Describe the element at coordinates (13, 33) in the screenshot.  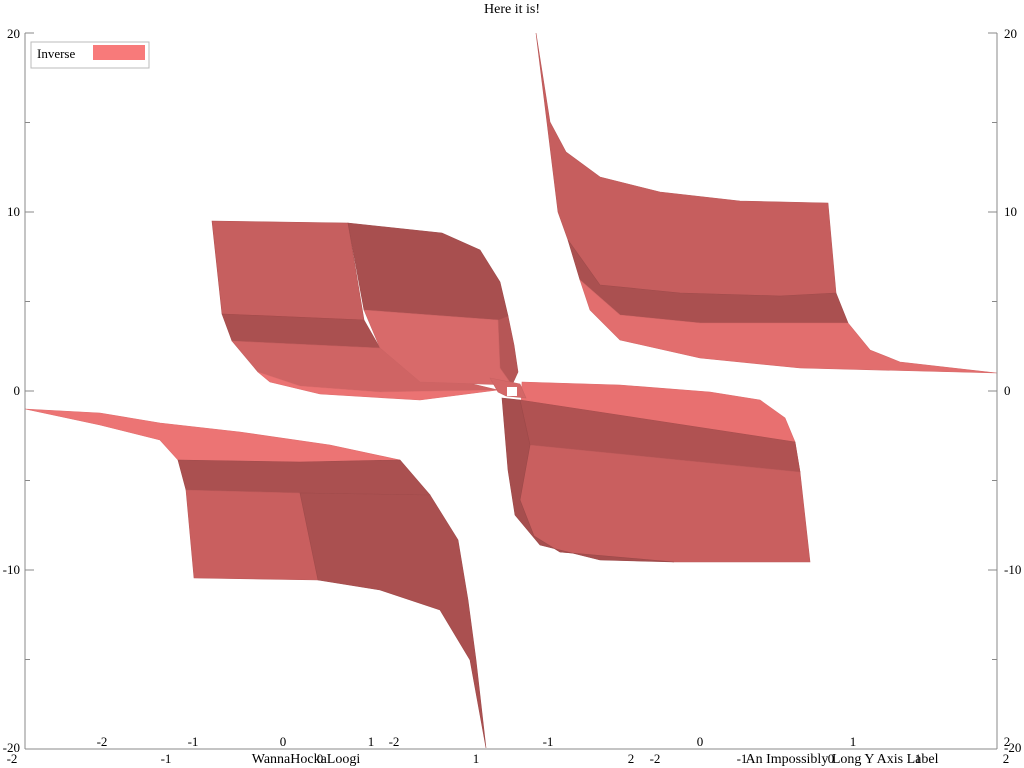
I see `z-tick-label-left: 20` at that location.